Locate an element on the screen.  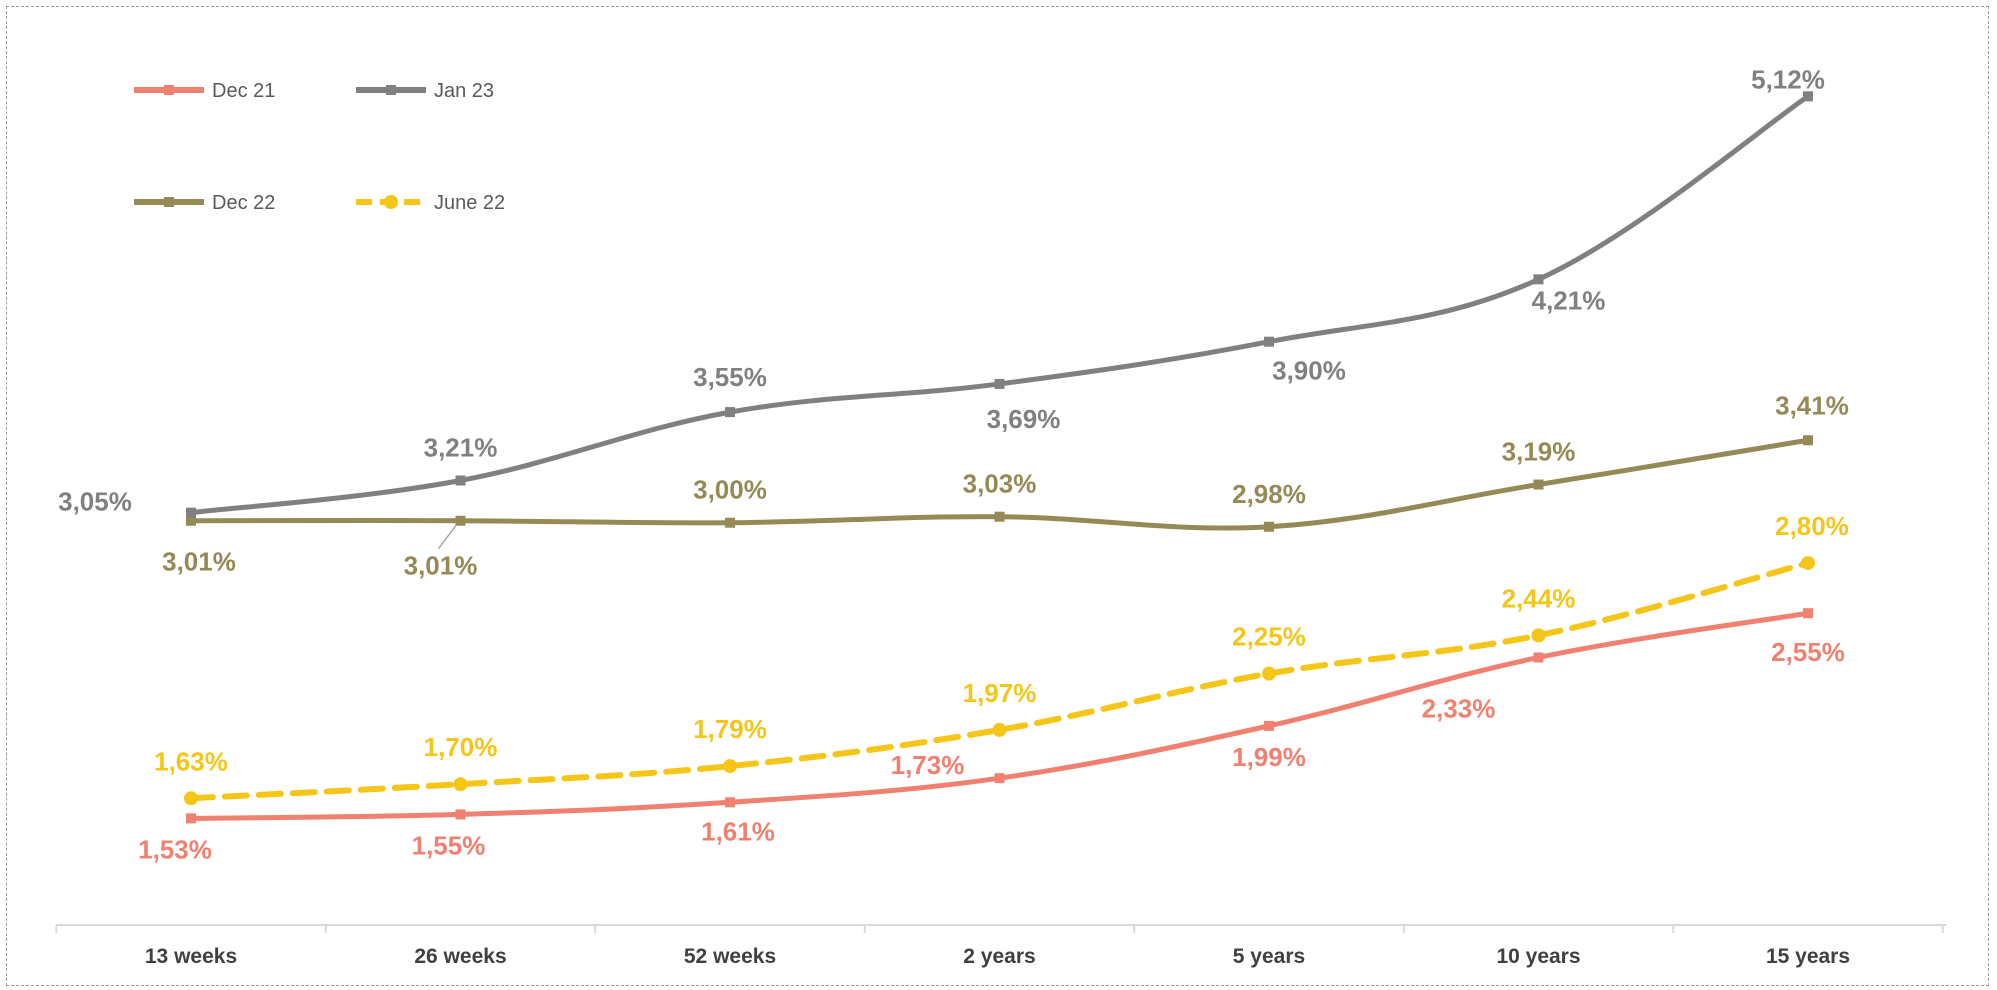
data-label-dec-21-13-weeks: 1,53% is located at coordinates (175, 849).